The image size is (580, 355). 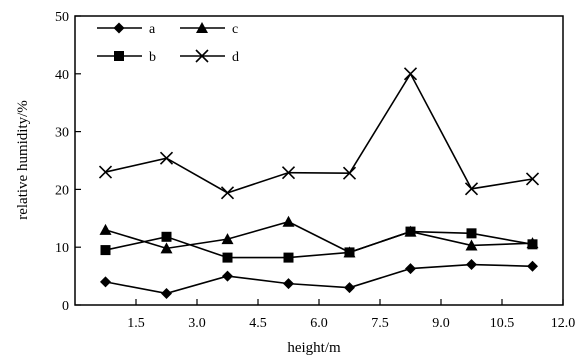 I want to click on x-tick-label: 3.0, so click(x=197, y=323).